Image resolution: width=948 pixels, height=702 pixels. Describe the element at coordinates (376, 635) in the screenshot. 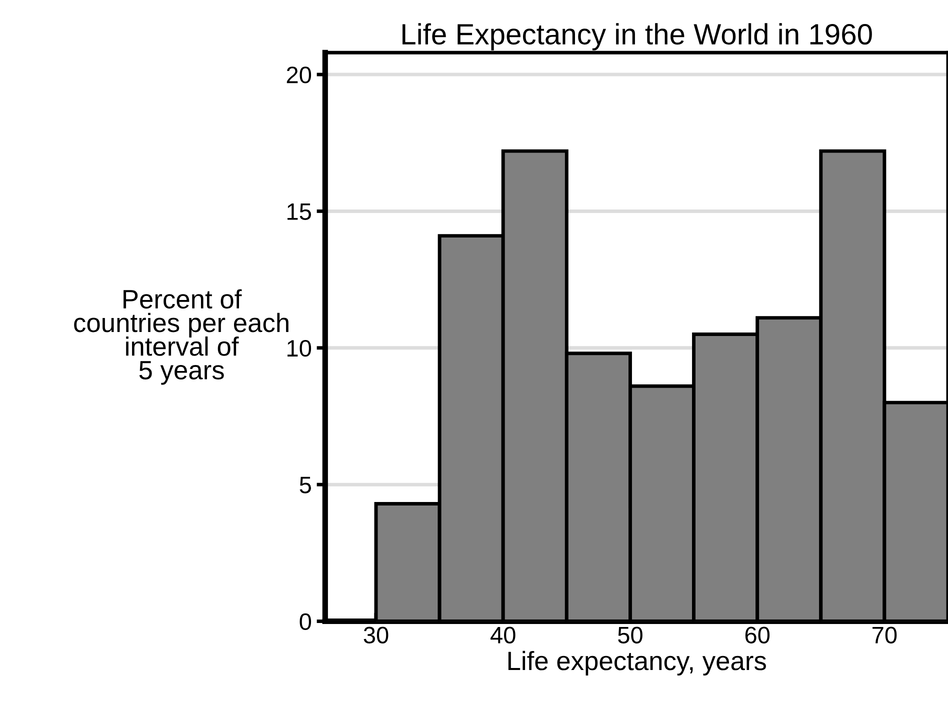

I see `x-tick-label: 30` at that location.